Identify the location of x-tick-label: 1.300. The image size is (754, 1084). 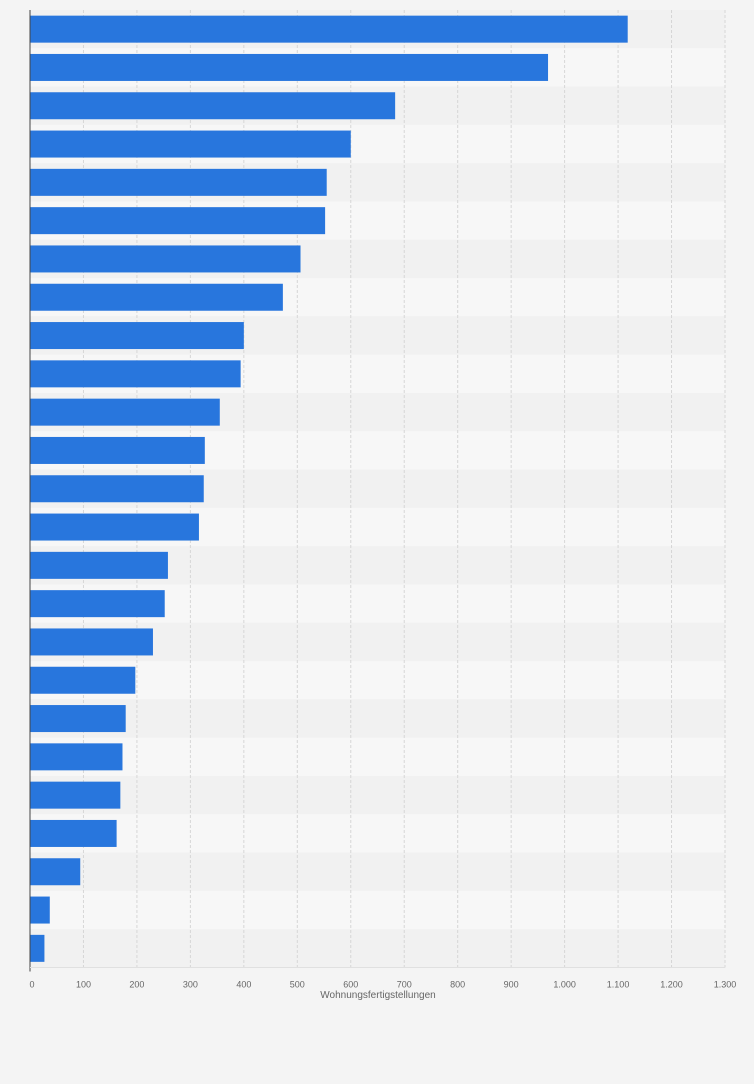
(725, 985).